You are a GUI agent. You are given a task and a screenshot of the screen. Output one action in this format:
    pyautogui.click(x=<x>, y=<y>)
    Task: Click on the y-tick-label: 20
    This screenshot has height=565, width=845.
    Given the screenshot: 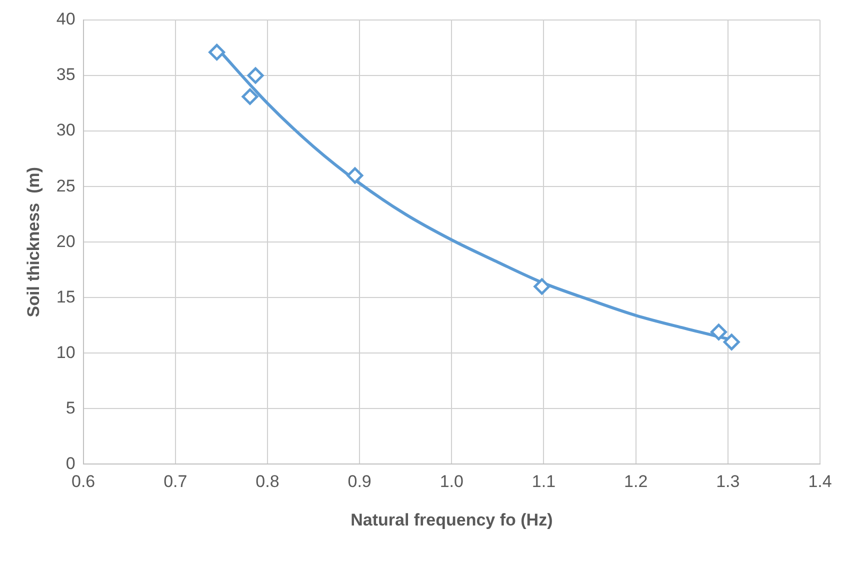 What is the action you would take?
    pyautogui.click(x=66, y=241)
    